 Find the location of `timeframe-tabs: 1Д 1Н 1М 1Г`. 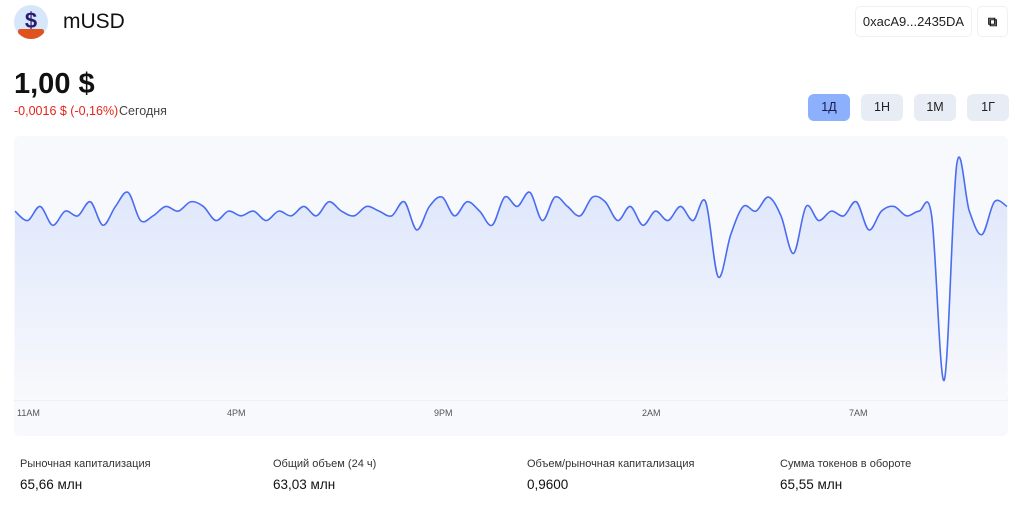

timeframe-tabs: 1Д 1Н 1М 1Г is located at coordinates (908, 107).